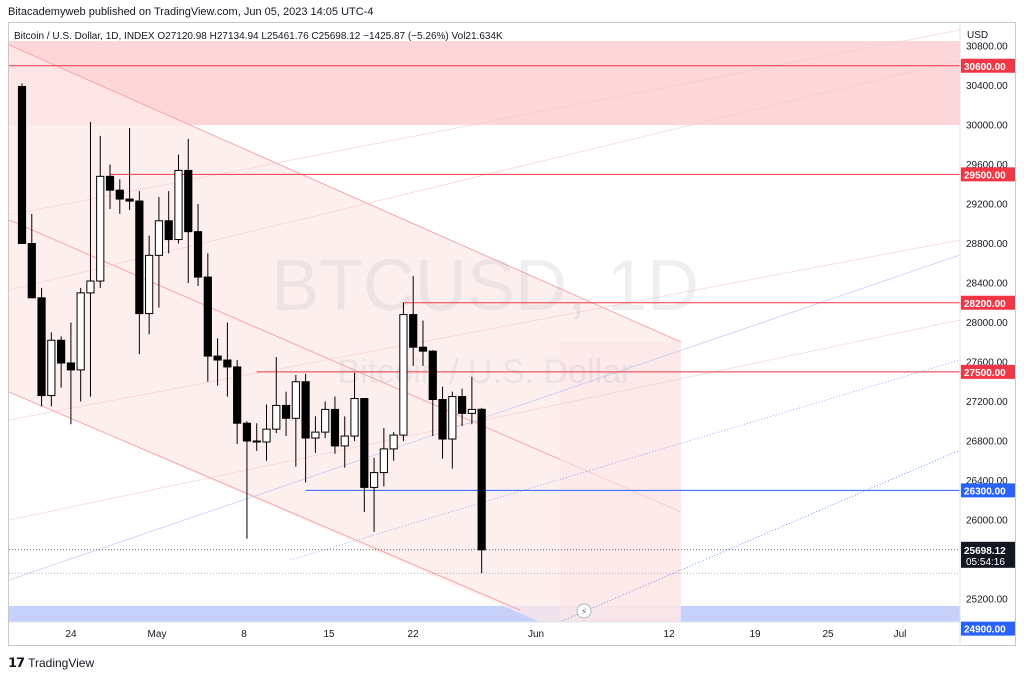 This screenshot has width=1024, height=677. What do you see at coordinates (61, 663) in the screenshot?
I see `tradingview-brand: TradingView` at bounding box center [61, 663].